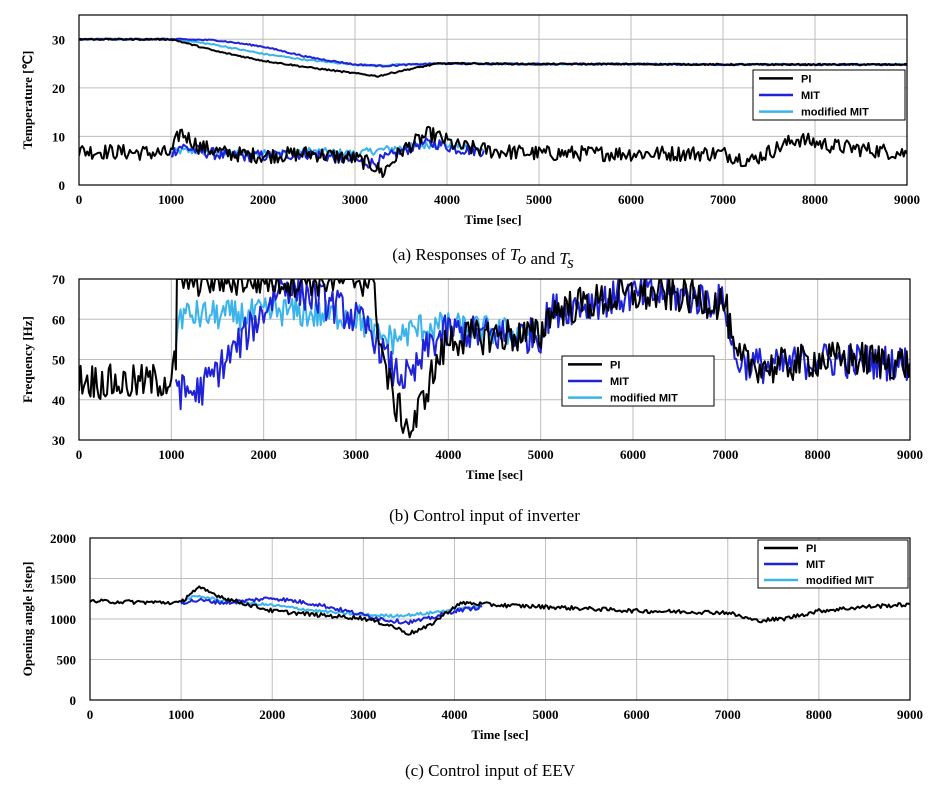 The height and width of the screenshot is (788, 939). What do you see at coordinates (63, 619) in the screenshot?
I see `y-tick-label: 1000` at bounding box center [63, 619].